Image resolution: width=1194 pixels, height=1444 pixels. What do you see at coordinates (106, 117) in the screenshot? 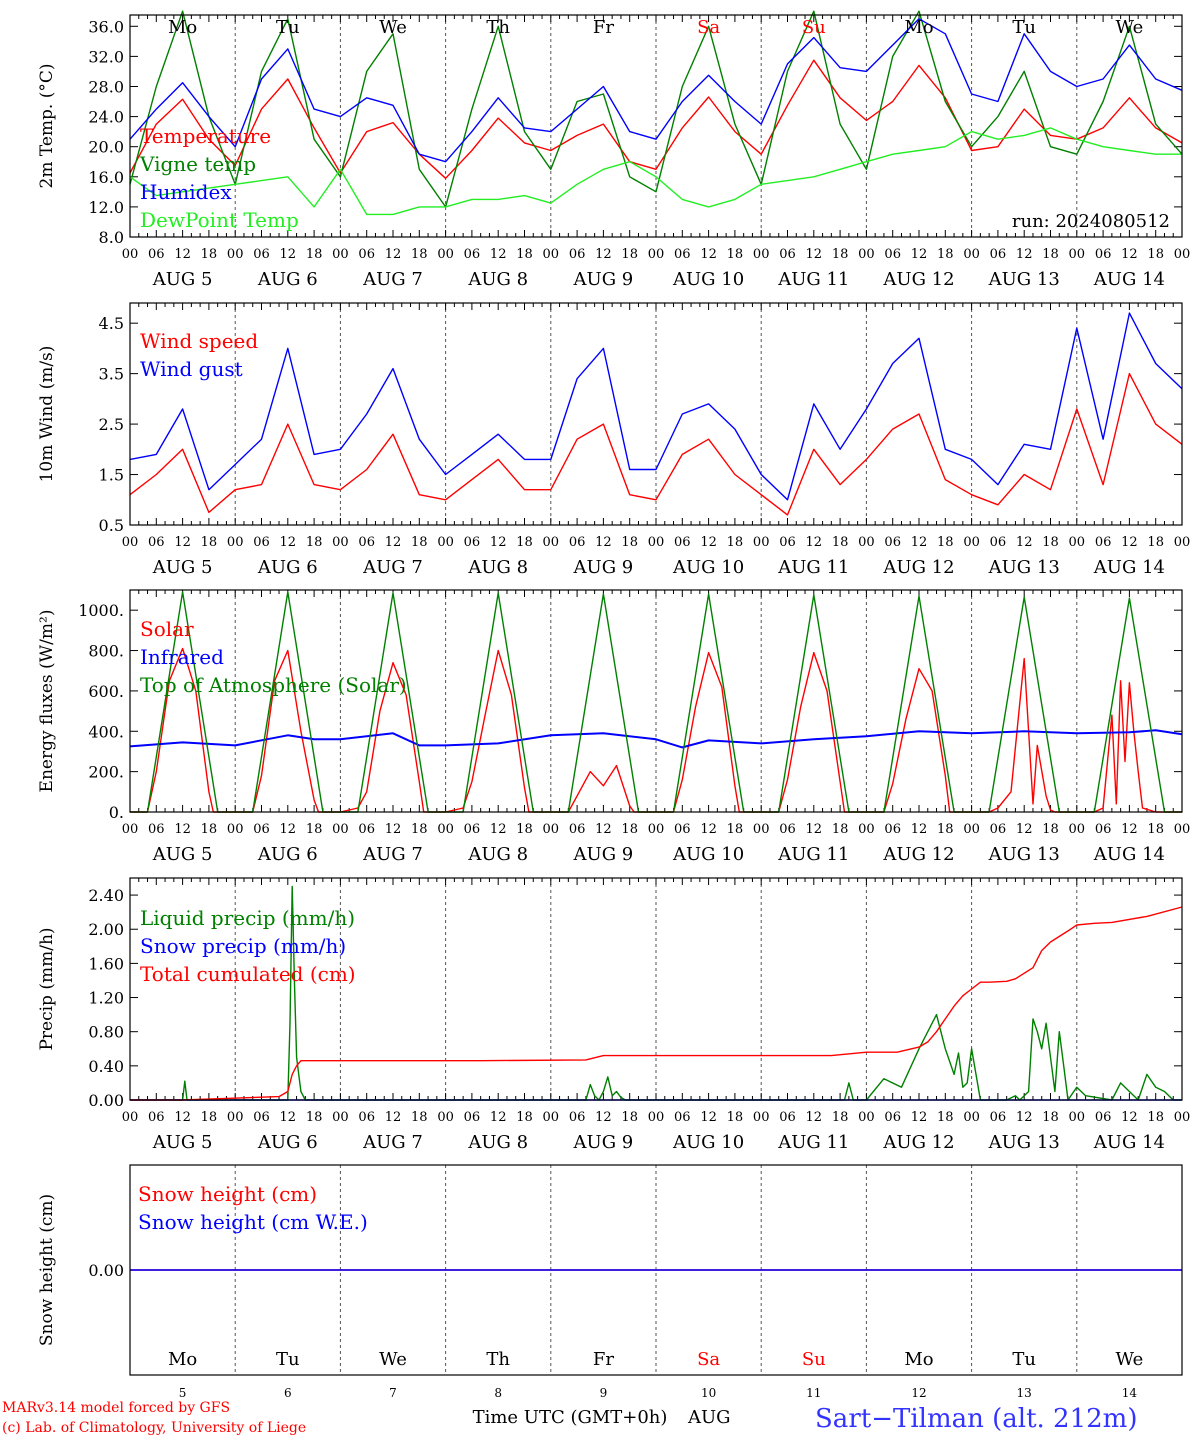
I see `y-tick-label: 24.0` at bounding box center [106, 117].